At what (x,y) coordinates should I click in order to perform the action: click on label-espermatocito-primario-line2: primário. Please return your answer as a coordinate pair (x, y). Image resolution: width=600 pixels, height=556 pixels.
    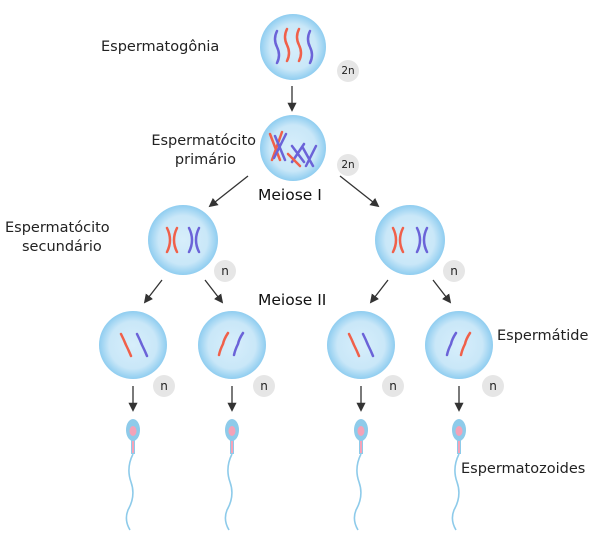
    Looking at the image, I should click on (205, 160).